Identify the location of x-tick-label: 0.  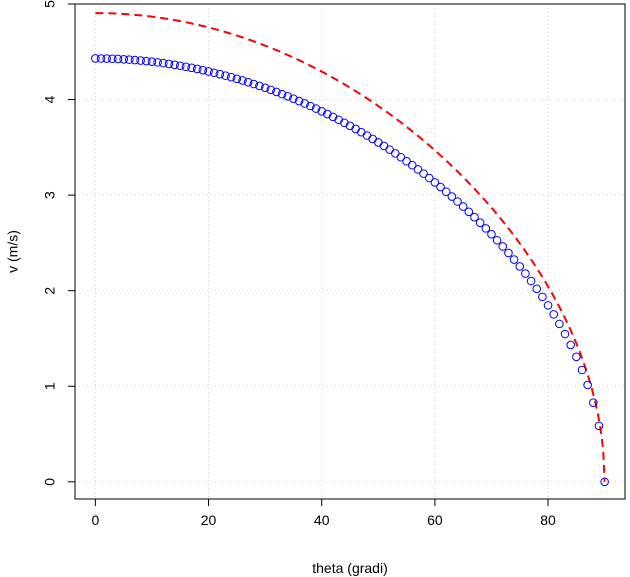
(95, 520).